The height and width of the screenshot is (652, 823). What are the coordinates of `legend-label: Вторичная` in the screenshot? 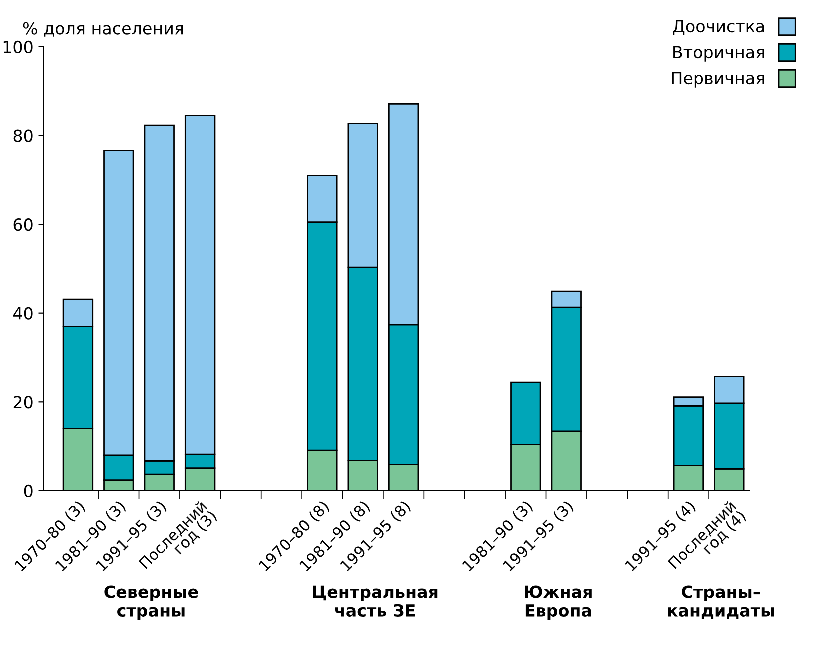 It's located at (719, 54).